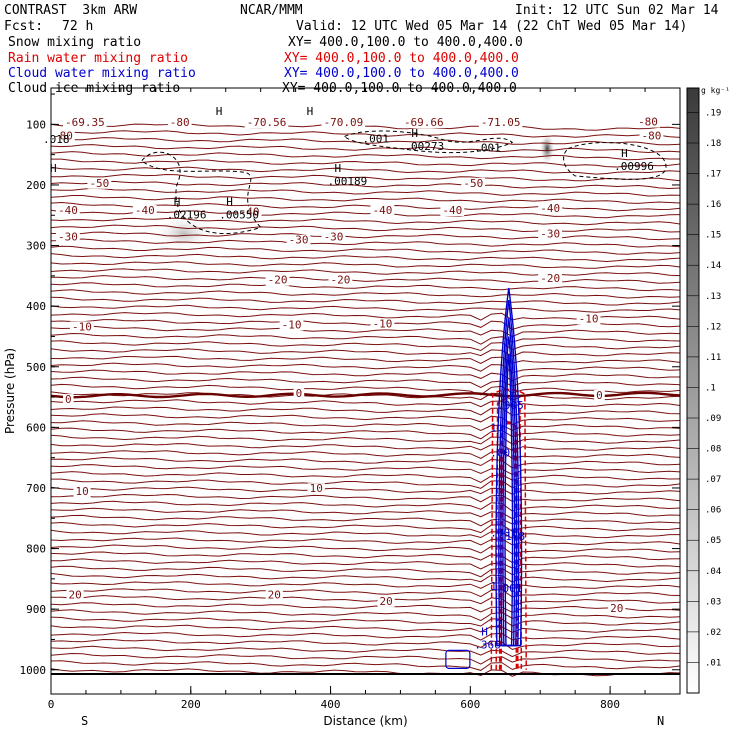 The height and width of the screenshot is (740, 740). What do you see at coordinates (493, 428) in the screenshot?
I see `cloud-water-label: 1` at bounding box center [493, 428].